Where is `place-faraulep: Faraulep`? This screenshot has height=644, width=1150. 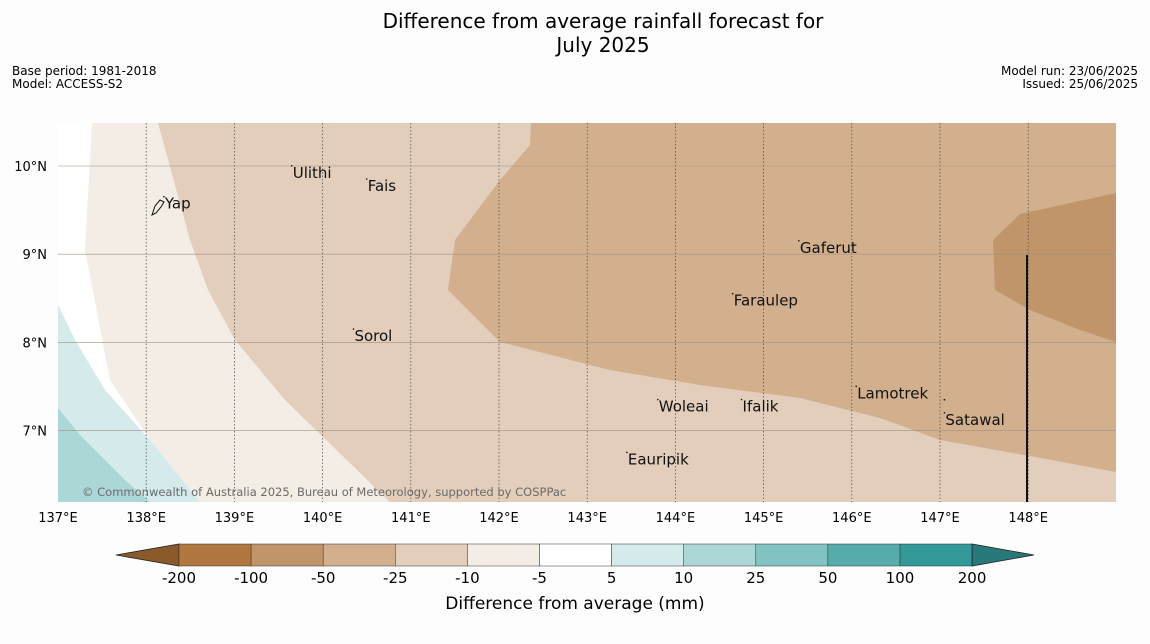
place-faraulep: Faraulep is located at coordinates (764, 301).